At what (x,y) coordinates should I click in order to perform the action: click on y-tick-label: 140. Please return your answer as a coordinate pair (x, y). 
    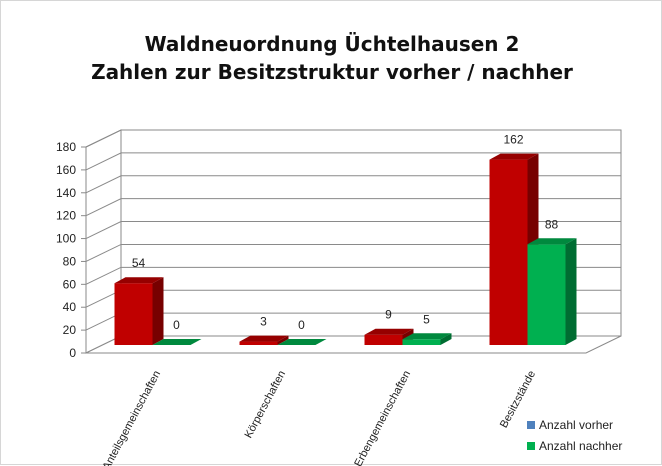
    Looking at the image, I should click on (66, 193).